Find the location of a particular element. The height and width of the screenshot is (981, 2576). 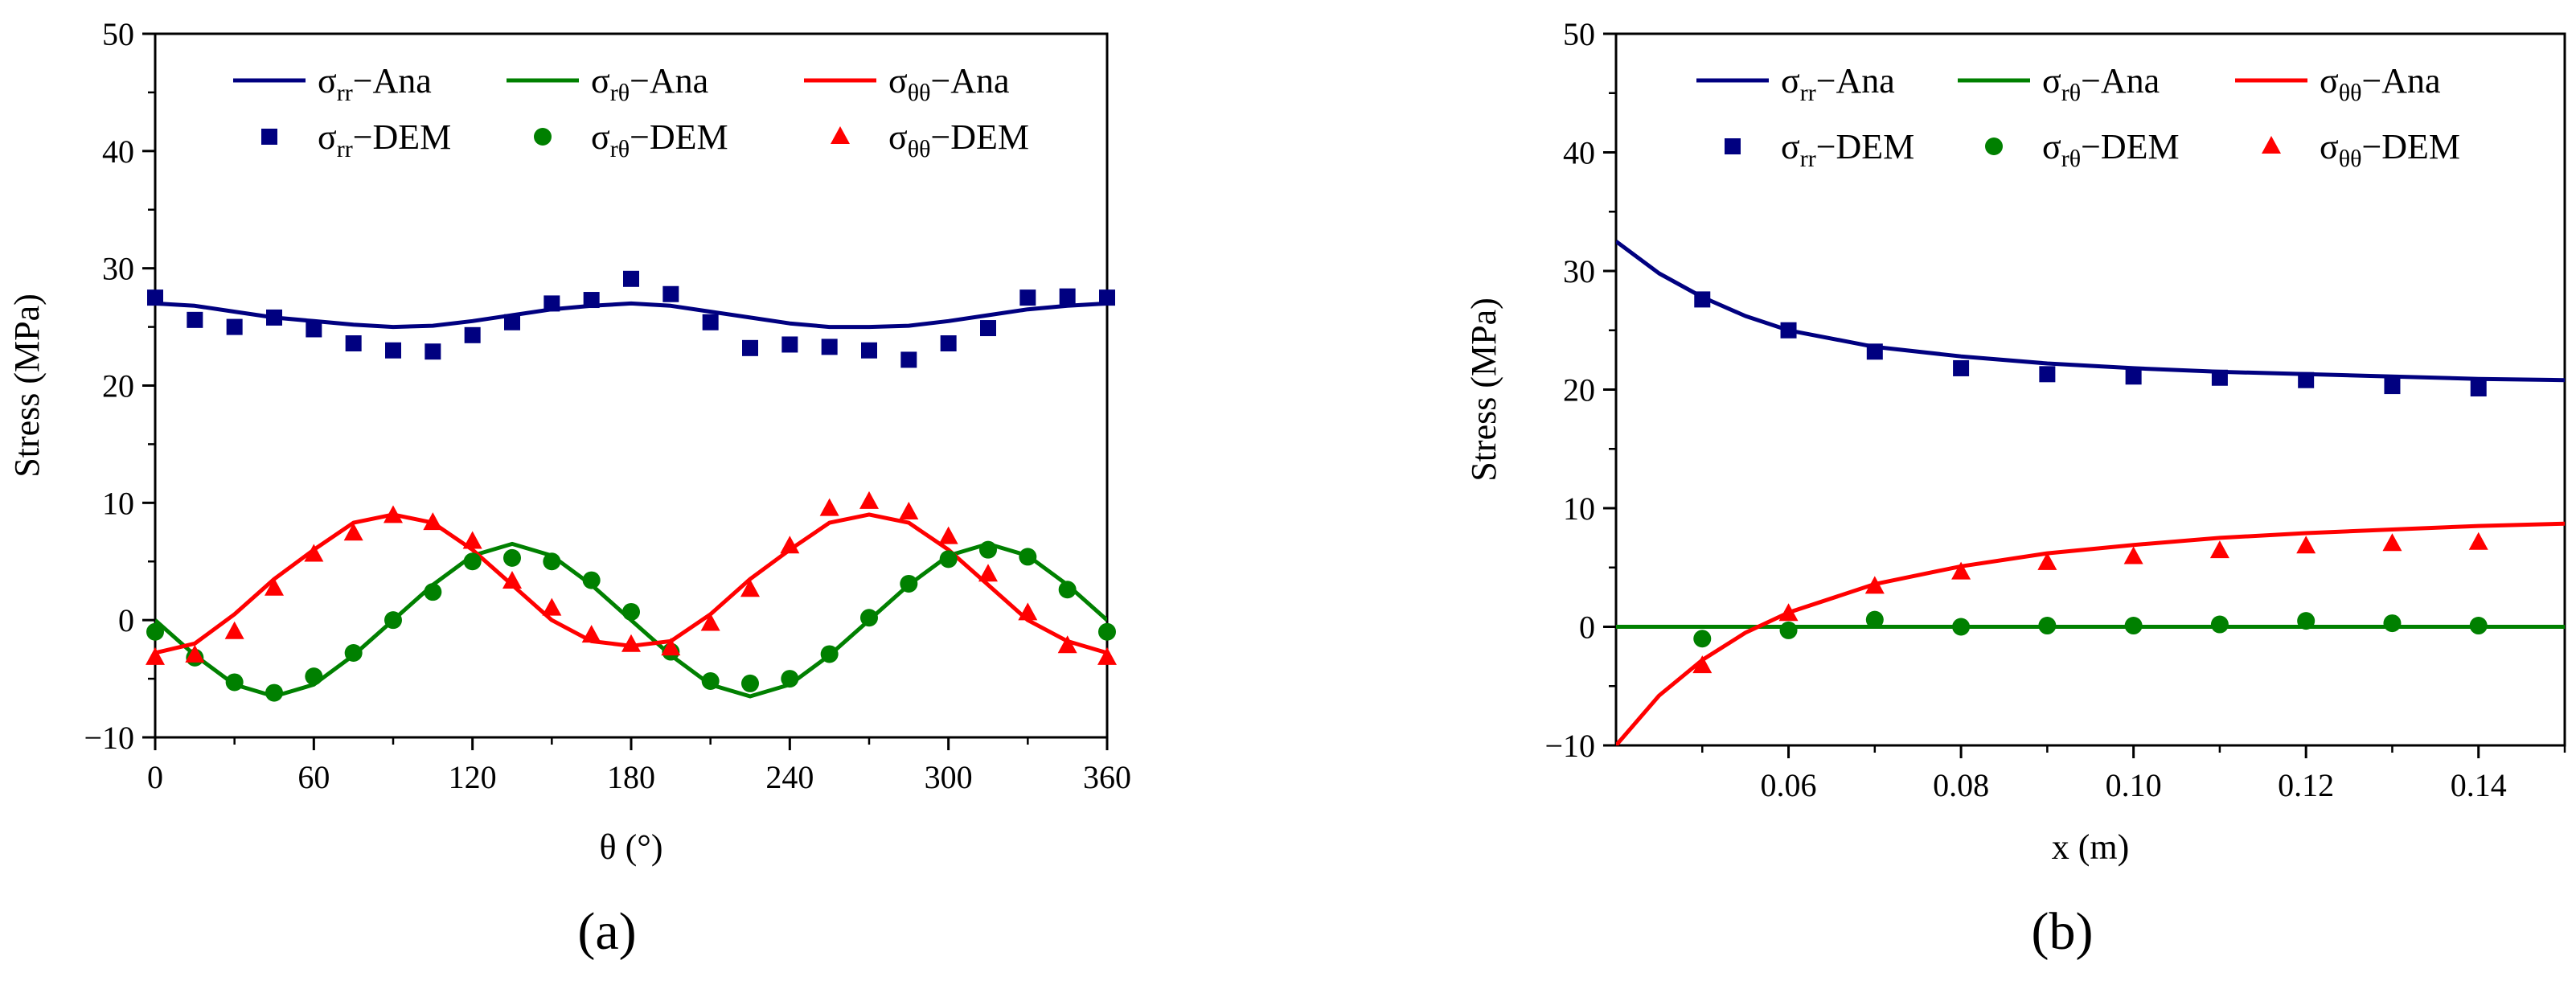

y-tick-label: −10 is located at coordinates (109, 738).